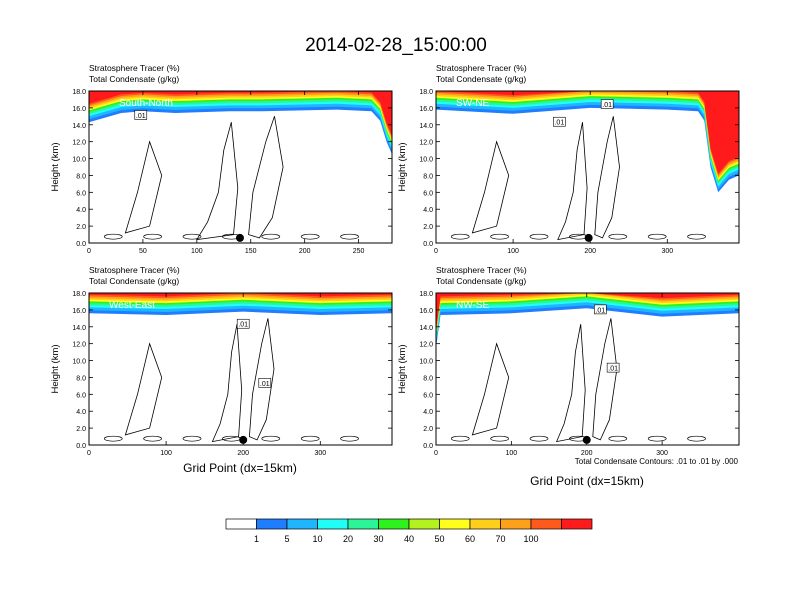  Describe the element at coordinates (472, 305) in the screenshot. I see `panel-region-label: NW-SE` at that location.